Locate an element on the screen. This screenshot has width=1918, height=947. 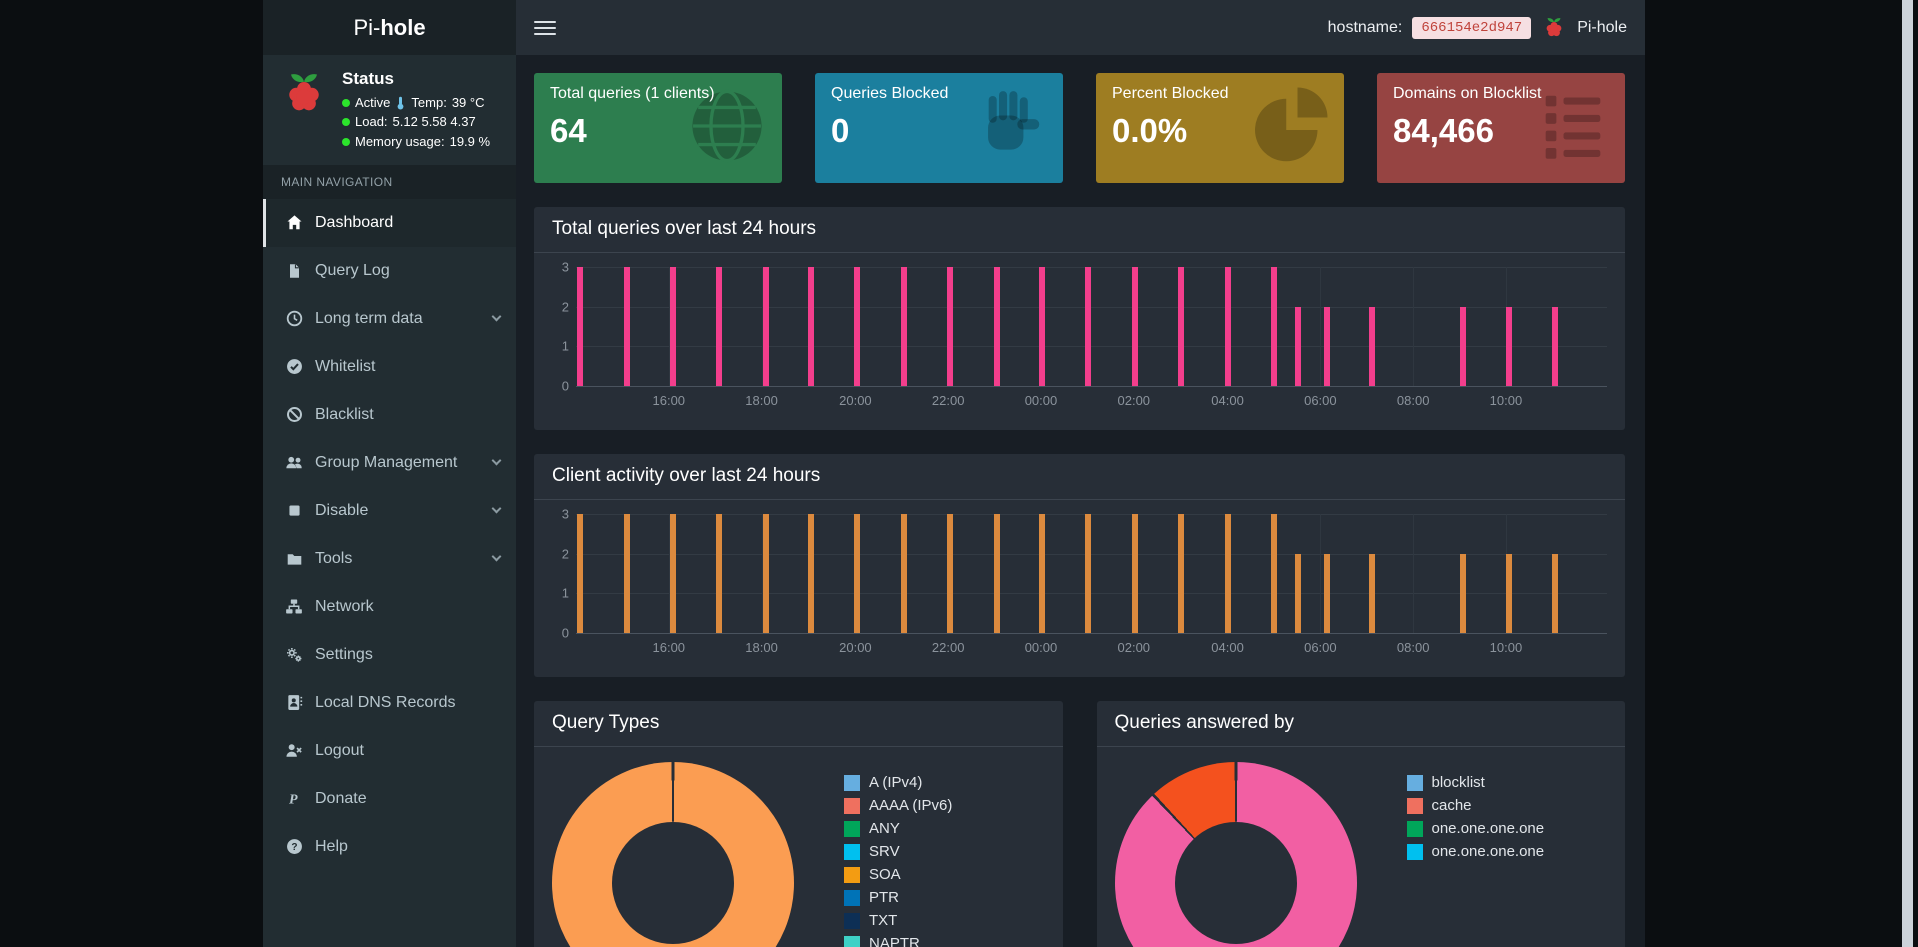
legend-item: A (IPv4) is located at coordinates (898, 782).